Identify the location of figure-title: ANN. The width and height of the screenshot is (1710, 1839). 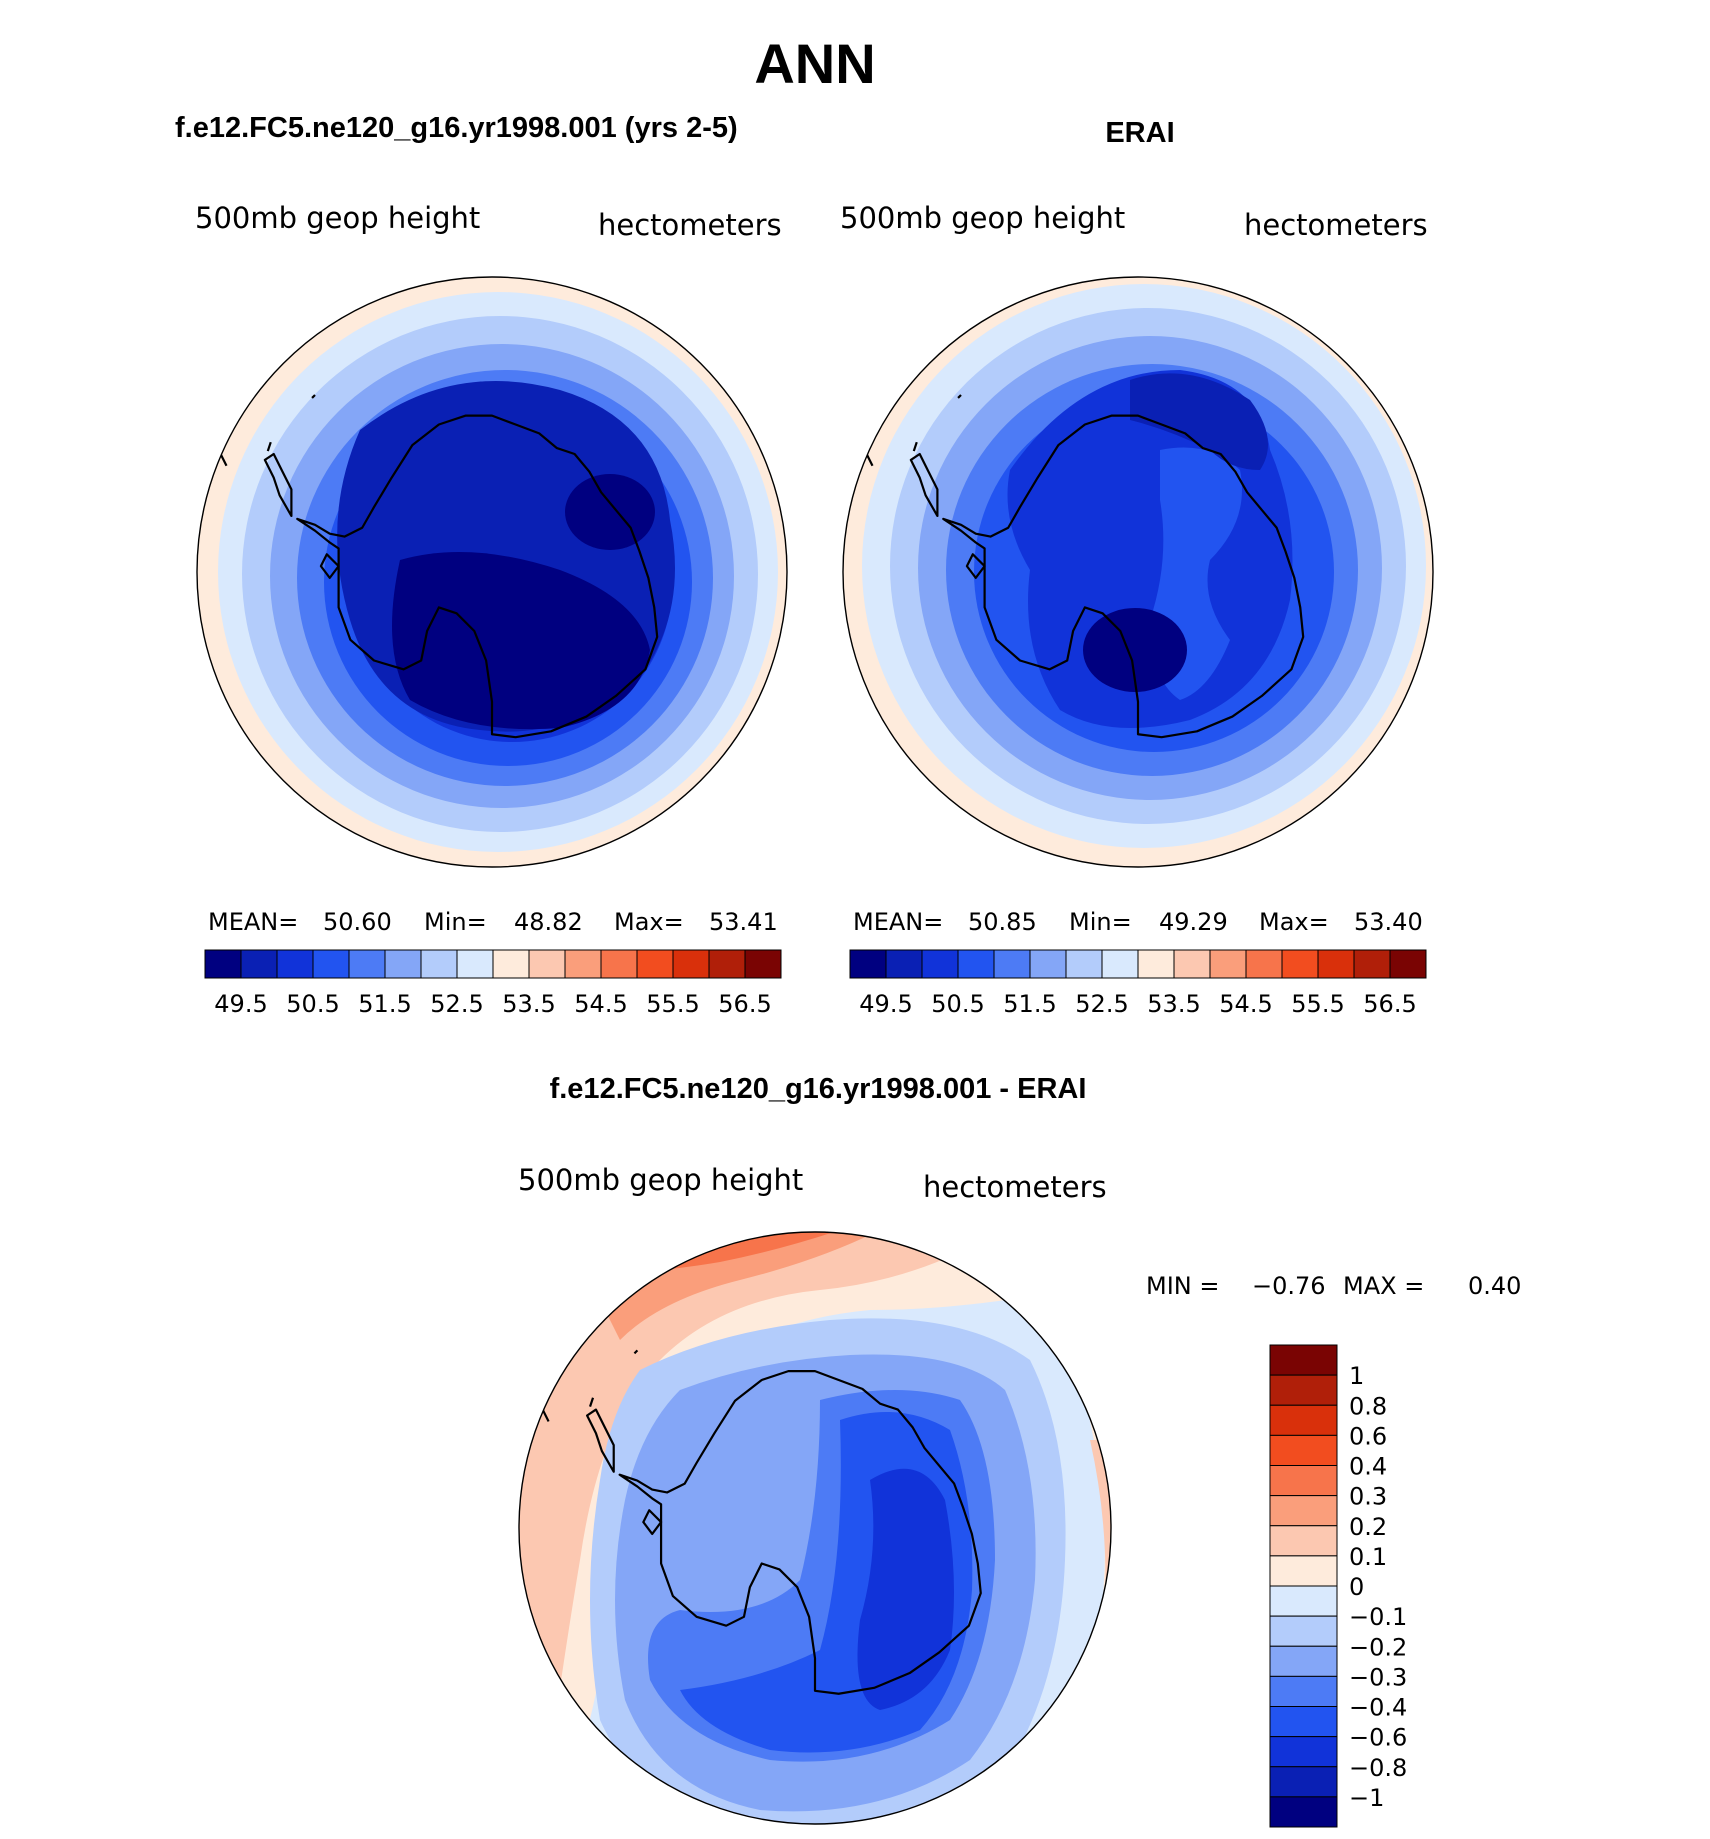
(814, 63).